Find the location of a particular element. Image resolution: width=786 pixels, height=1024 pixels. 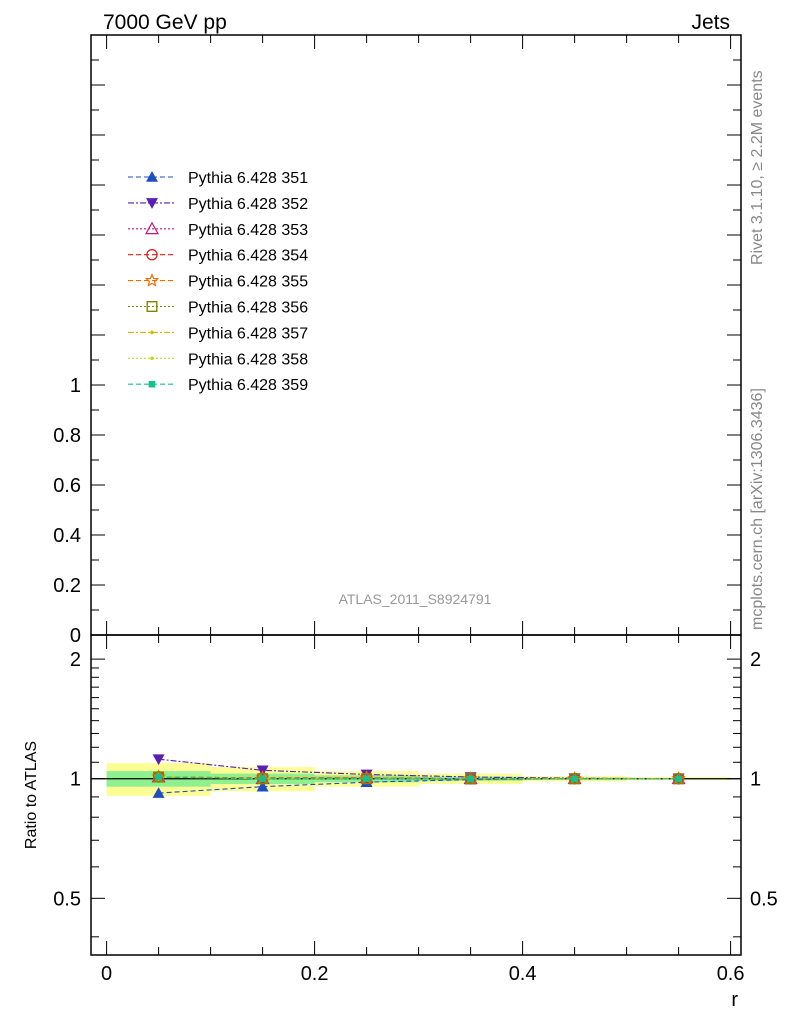

x-tick-label: 0 is located at coordinates (106, 974).